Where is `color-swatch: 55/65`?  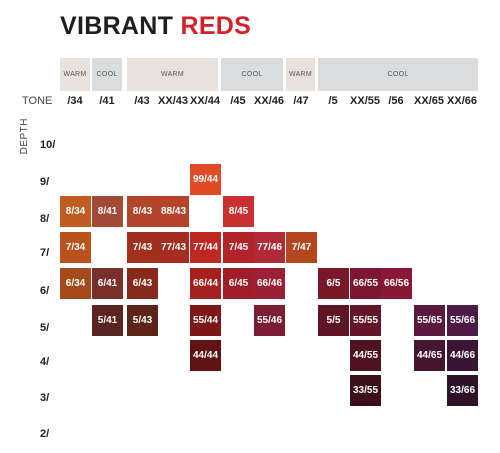
color-swatch: 55/65 is located at coordinates (429, 320).